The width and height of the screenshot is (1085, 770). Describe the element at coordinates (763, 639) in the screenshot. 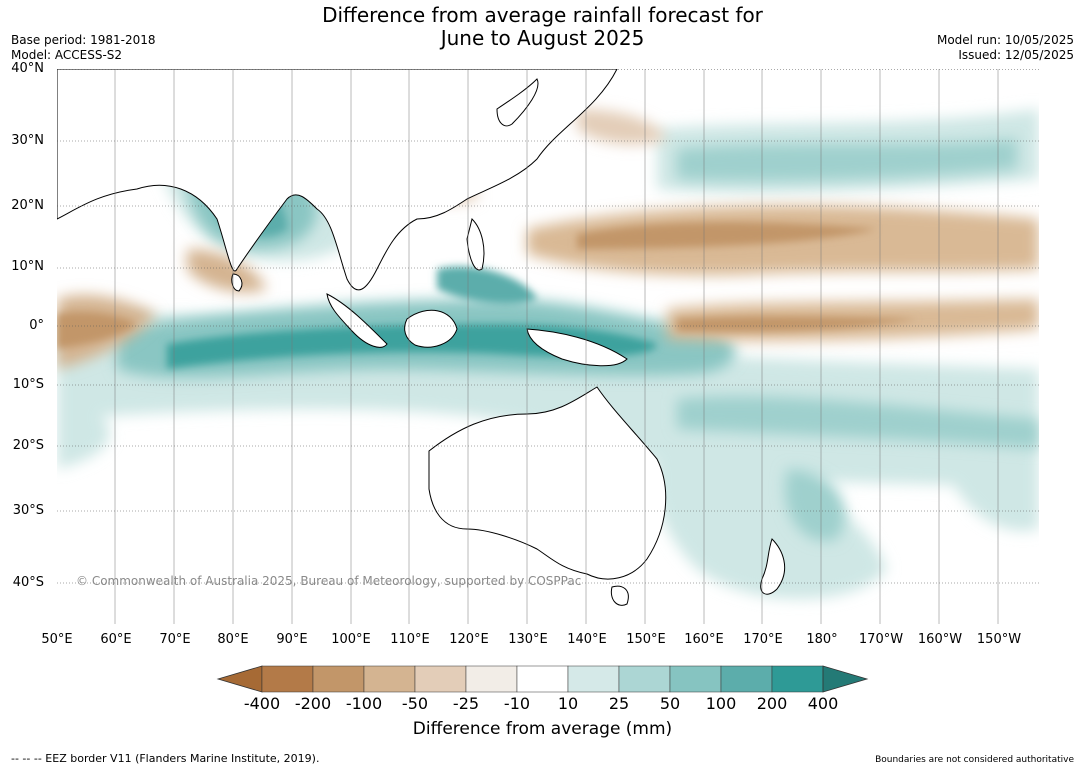

I see `lon-label-170e: 170°E` at that location.